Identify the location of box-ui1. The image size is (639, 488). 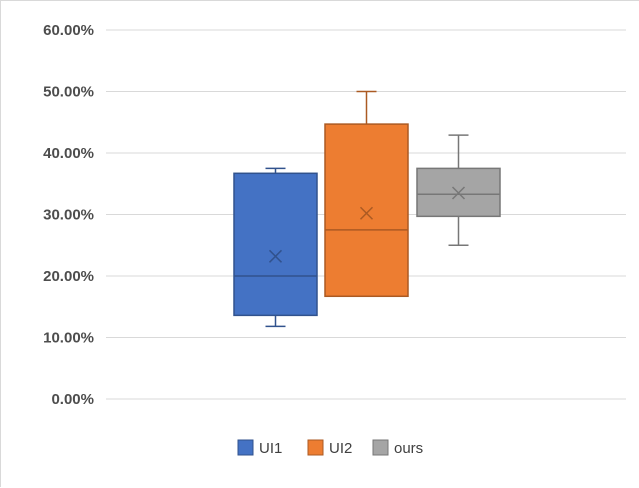
(275, 247).